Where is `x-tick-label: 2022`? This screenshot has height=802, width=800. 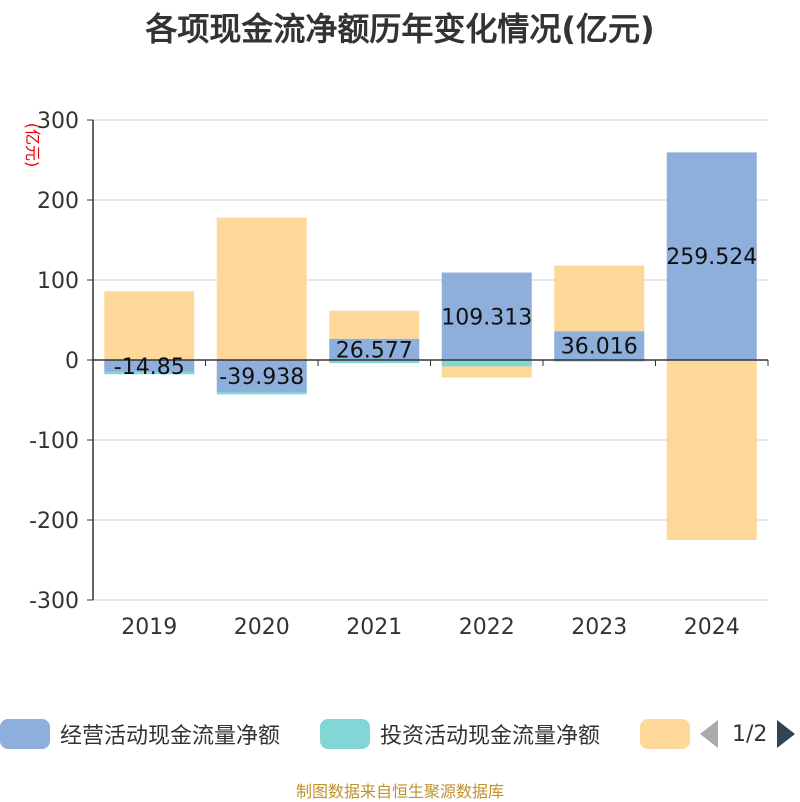 x-tick-label: 2022 is located at coordinates (487, 627).